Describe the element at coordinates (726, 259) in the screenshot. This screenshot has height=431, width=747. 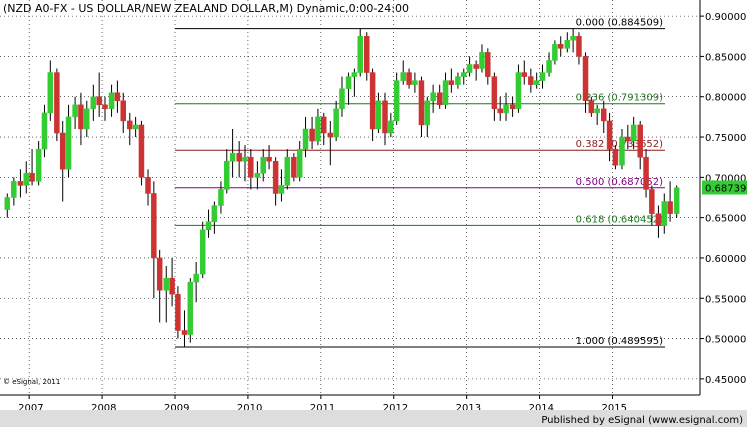
I see `y-tick-label: 0.600009` at that location.